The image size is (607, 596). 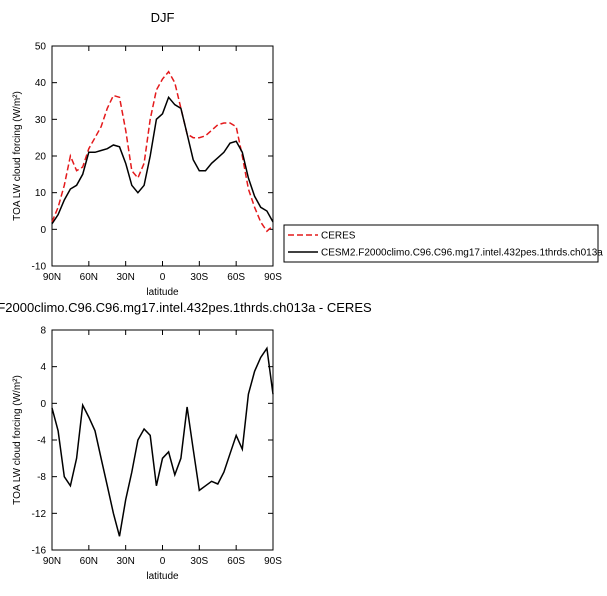 What do you see at coordinates (41, 477) in the screenshot?
I see `y-tick-label: -8` at bounding box center [41, 477].